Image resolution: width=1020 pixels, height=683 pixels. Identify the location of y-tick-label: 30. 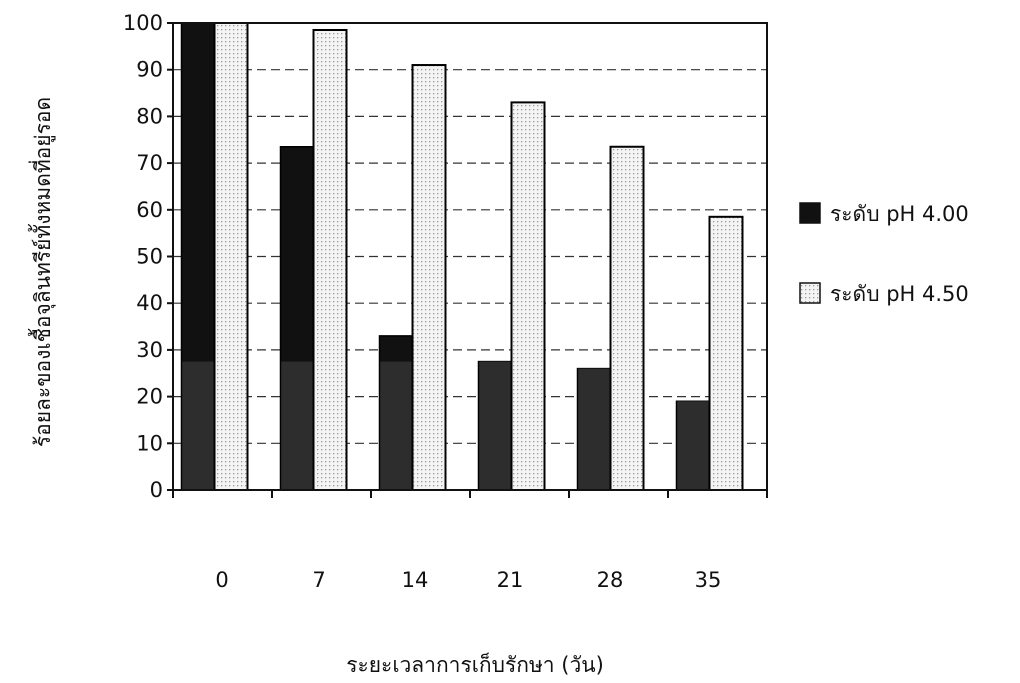
(149, 350).